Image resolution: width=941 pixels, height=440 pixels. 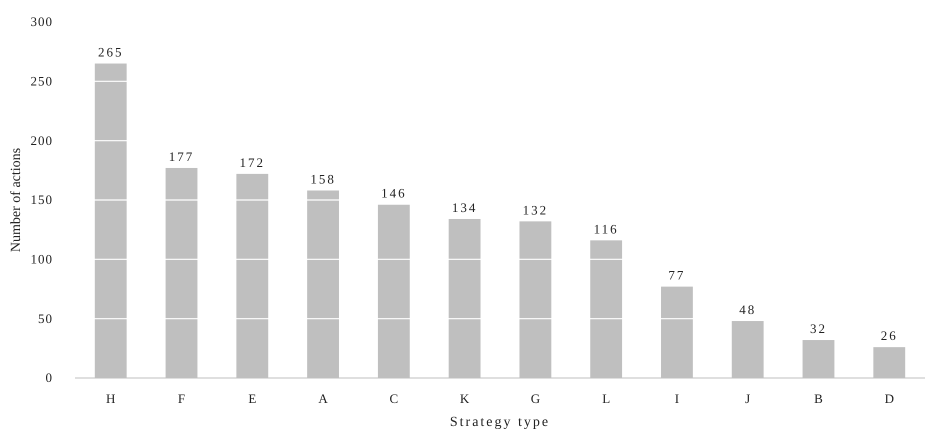 What do you see at coordinates (500, 422) in the screenshot?
I see `x-axis-title: Strategy type` at bounding box center [500, 422].